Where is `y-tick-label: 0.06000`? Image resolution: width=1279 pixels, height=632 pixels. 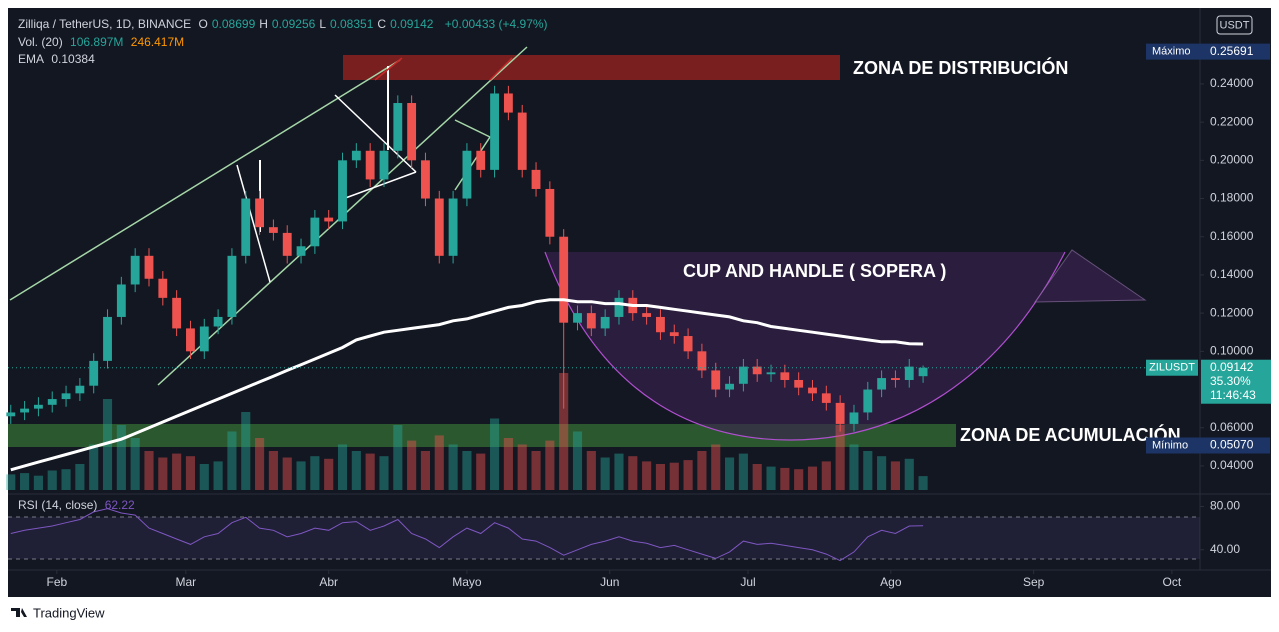 y-tick-label: 0.06000 is located at coordinates (1232, 427).